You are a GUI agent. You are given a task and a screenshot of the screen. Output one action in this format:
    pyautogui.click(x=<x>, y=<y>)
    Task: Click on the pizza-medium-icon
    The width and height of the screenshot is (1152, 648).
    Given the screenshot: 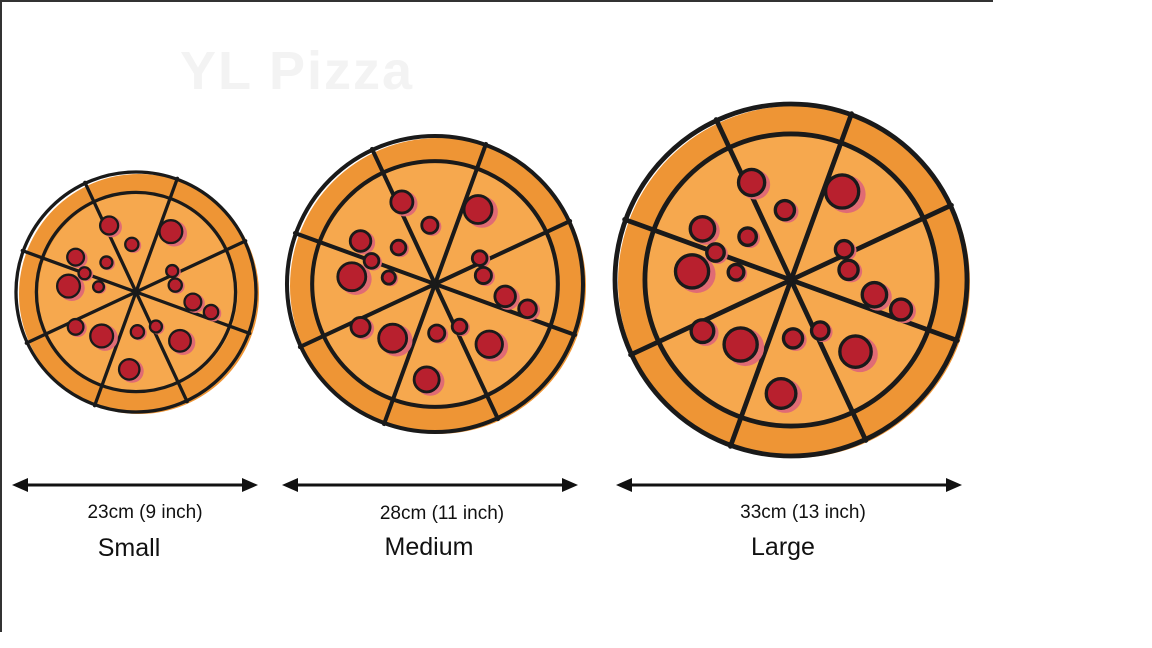 What is the action you would take?
    pyautogui.click(x=435, y=284)
    